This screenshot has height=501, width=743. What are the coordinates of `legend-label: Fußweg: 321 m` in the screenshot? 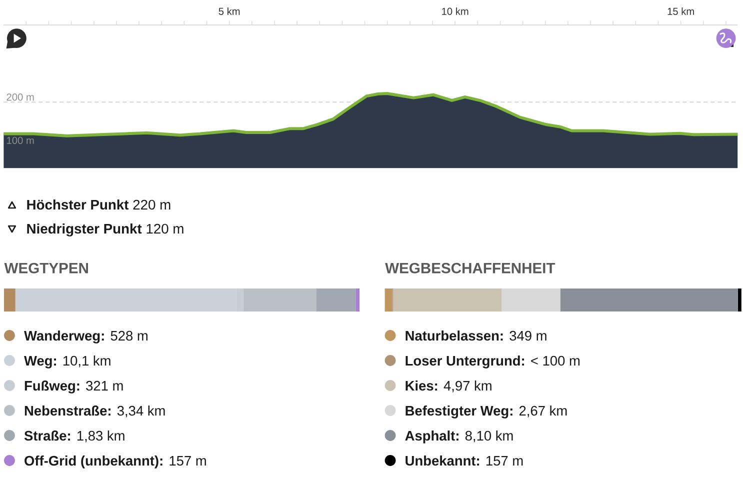 It's located at (73, 387).